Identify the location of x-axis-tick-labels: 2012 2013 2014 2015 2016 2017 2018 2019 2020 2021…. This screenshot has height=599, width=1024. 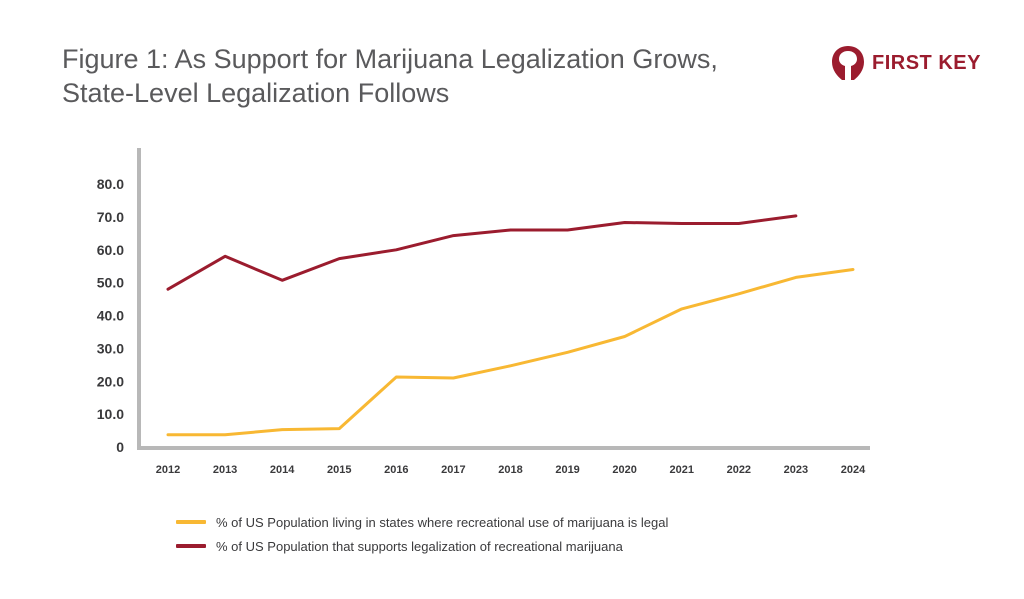
(511, 470).